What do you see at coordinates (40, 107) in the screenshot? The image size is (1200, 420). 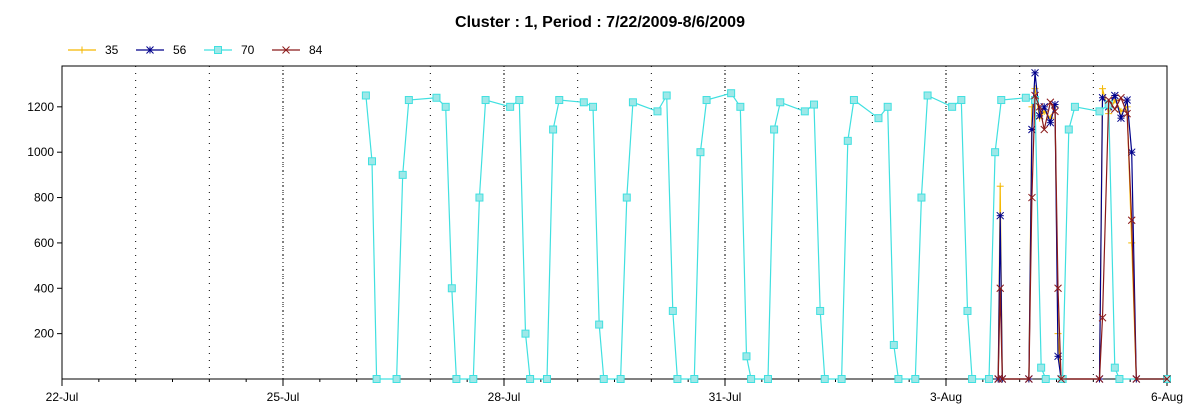 I see `y-tick-label: 1200` at bounding box center [40, 107].